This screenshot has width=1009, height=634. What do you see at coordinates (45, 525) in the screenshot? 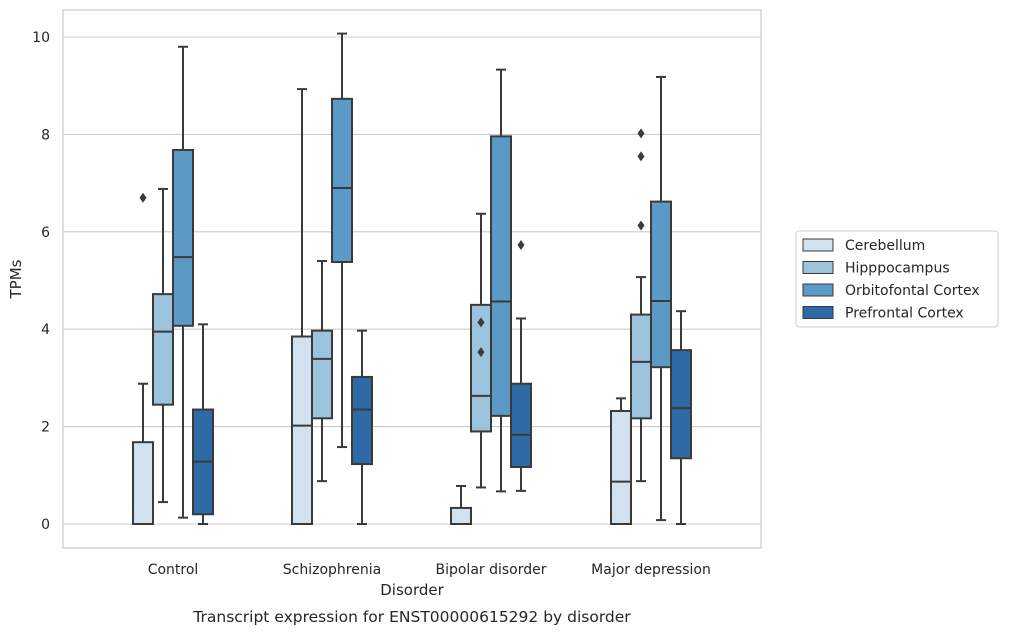
I see `y-tick-label: 0` at bounding box center [45, 525].